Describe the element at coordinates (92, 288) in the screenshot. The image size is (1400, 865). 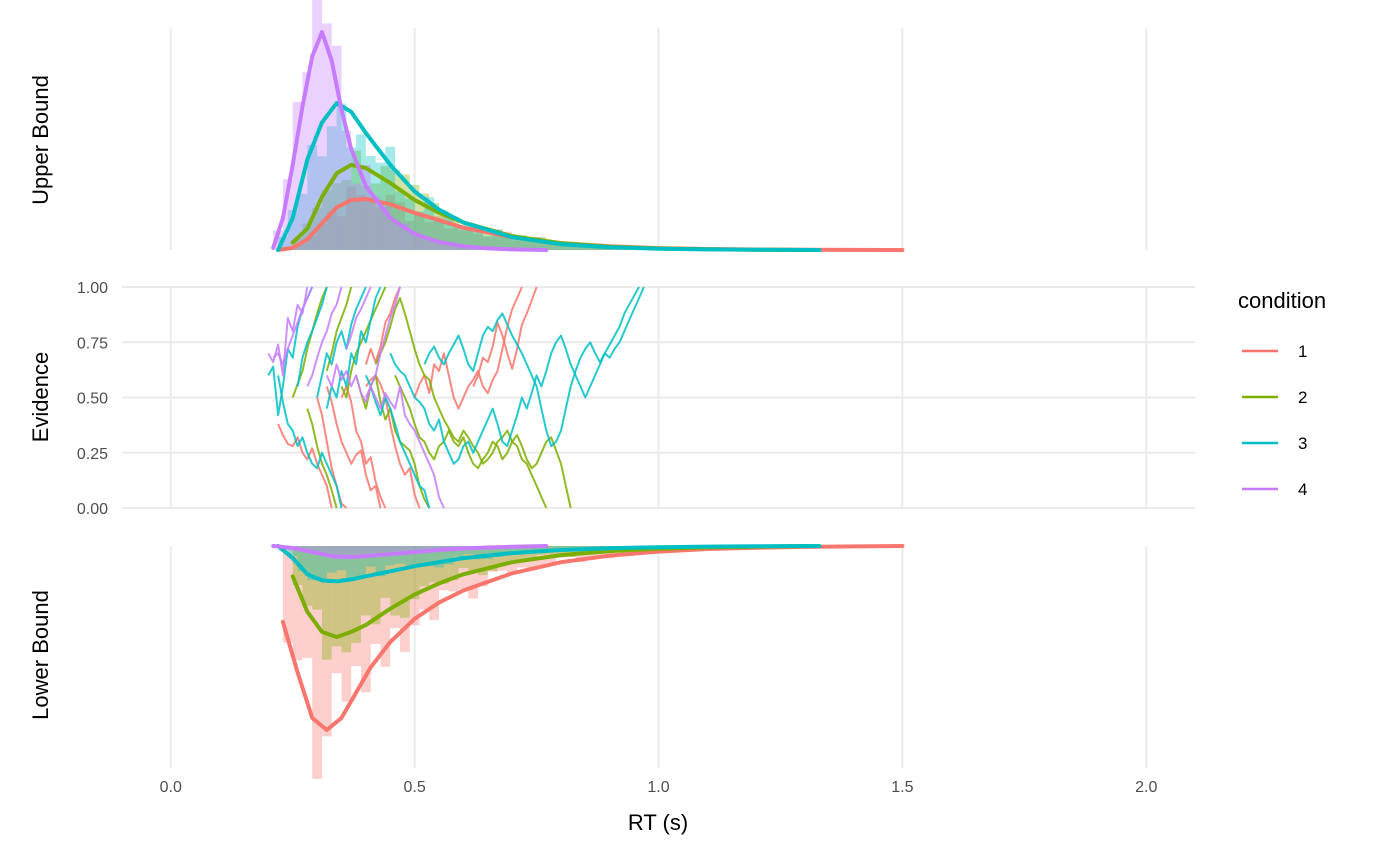
I see `evidence-y-tick-label: 1.00` at that location.